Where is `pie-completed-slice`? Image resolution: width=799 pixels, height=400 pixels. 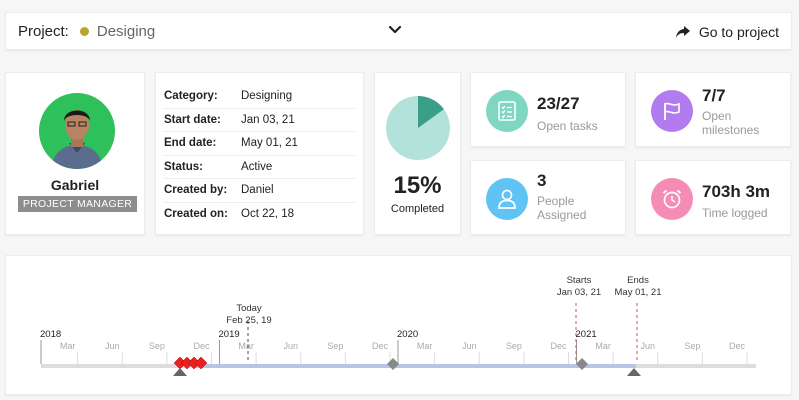 pie-completed-slice is located at coordinates (431, 112).